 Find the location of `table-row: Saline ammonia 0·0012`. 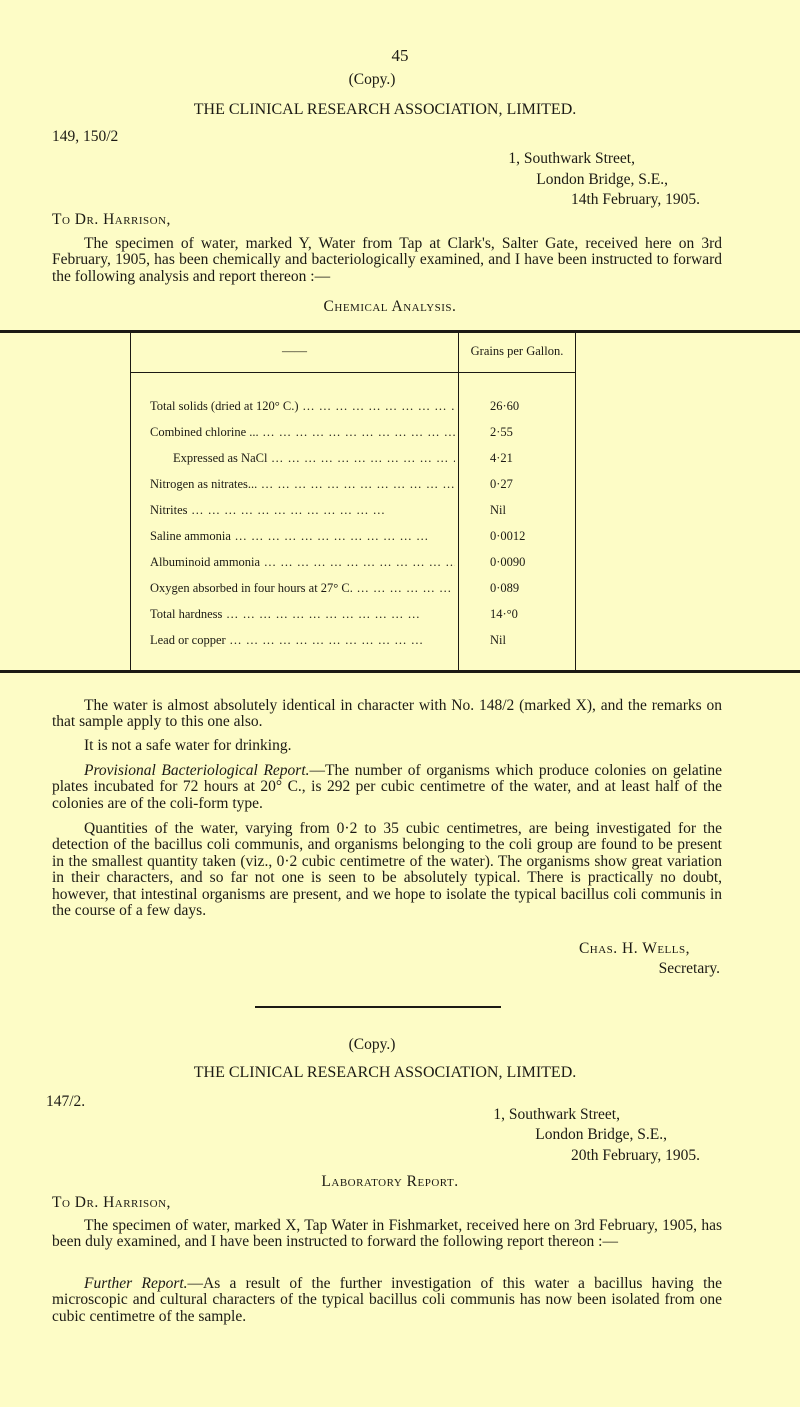

table-row: Saline ammonia 0·0012 is located at coordinates (360, 536).